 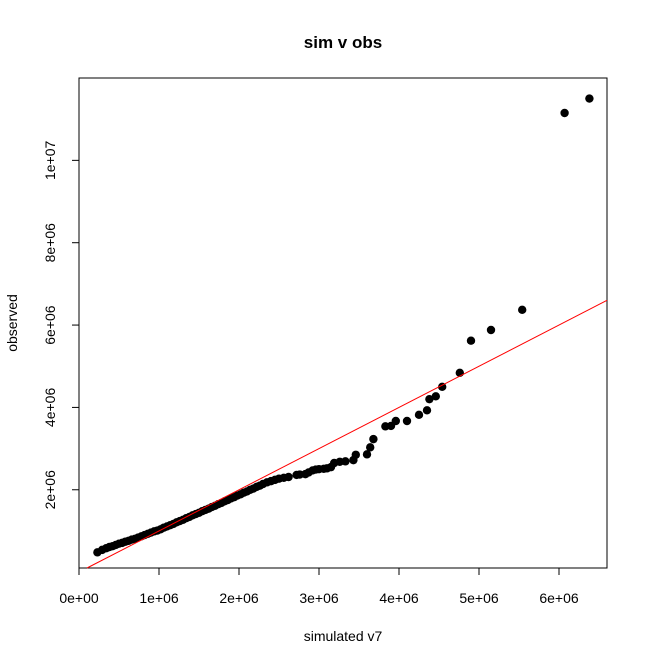 What do you see at coordinates (343, 42) in the screenshot?
I see `chart-title: sim v obs` at bounding box center [343, 42].